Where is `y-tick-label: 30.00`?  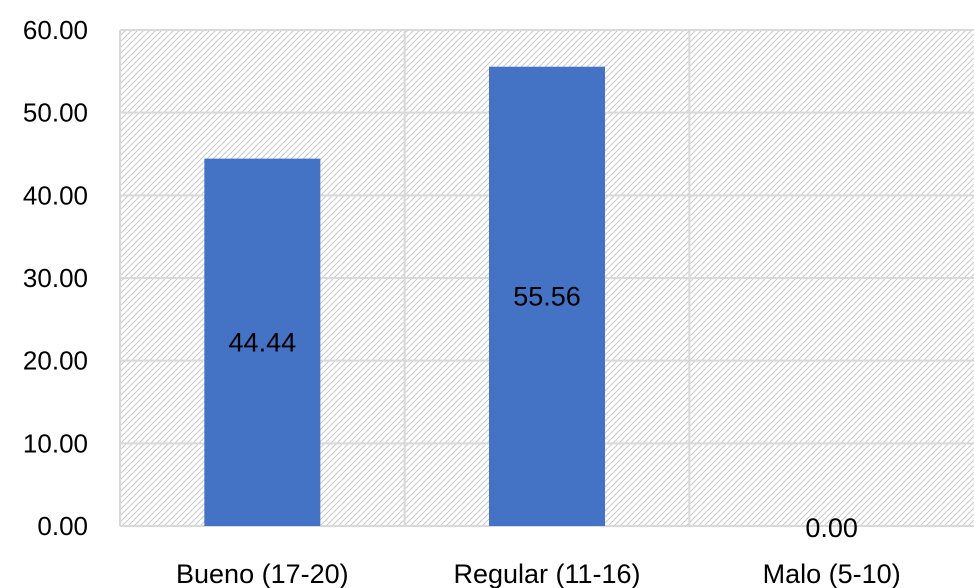
y-tick-label: 30.00 is located at coordinates (55, 278).